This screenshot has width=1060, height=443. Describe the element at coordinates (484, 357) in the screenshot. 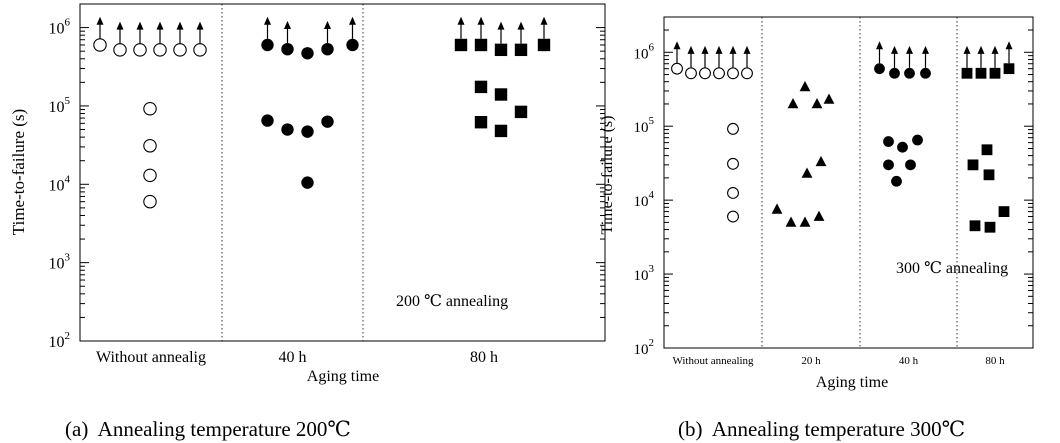

I see `x-category-label: 80 h` at that location.